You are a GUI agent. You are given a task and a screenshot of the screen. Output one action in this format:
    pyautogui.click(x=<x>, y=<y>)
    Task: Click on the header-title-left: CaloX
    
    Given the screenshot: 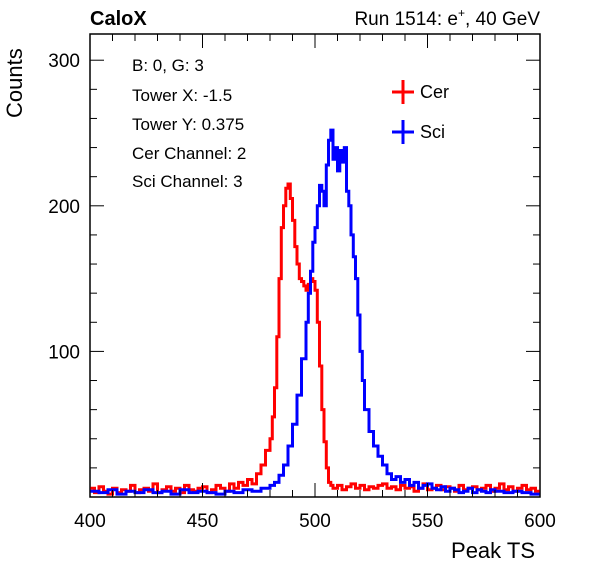 What is the action you would take?
    pyautogui.click(x=118, y=19)
    